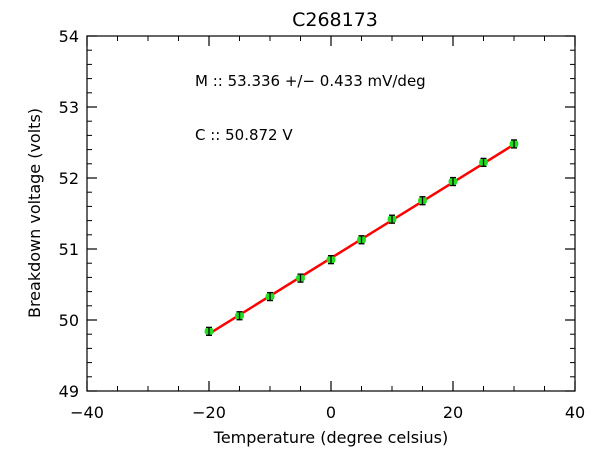 The height and width of the screenshot is (452, 613). What do you see at coordinates (209, 412) in the screenshot?
I see `x-tick-label: −20` at bounding box center [209, 412].